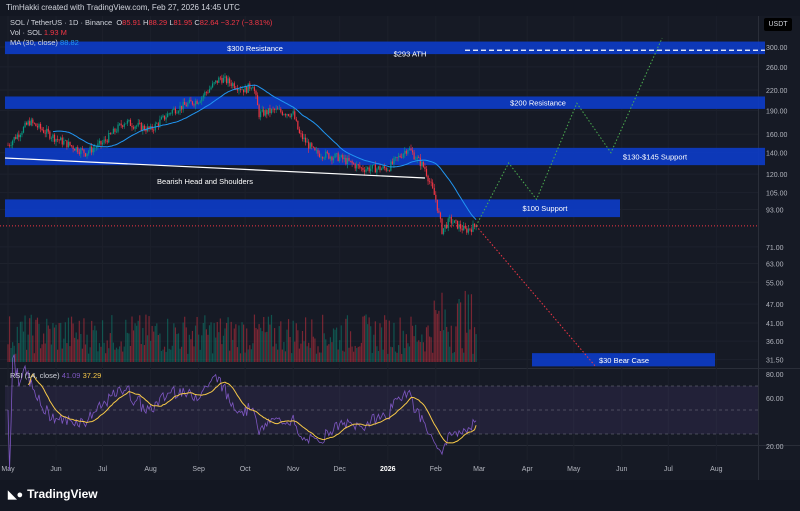  What do you see at coordinates (53, 494) in the screenshot?
I see `tradingview-logo: ◣● TradingView` at bounding box center [53, 494].